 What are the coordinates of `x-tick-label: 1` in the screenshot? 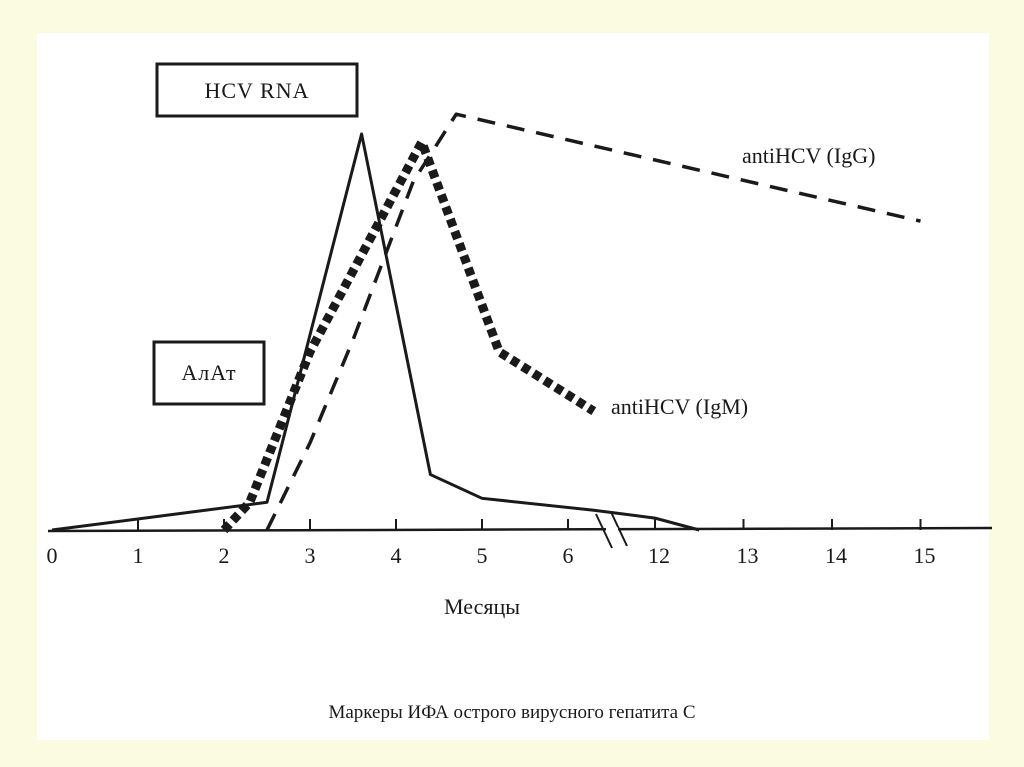 It's located at (138, 555).